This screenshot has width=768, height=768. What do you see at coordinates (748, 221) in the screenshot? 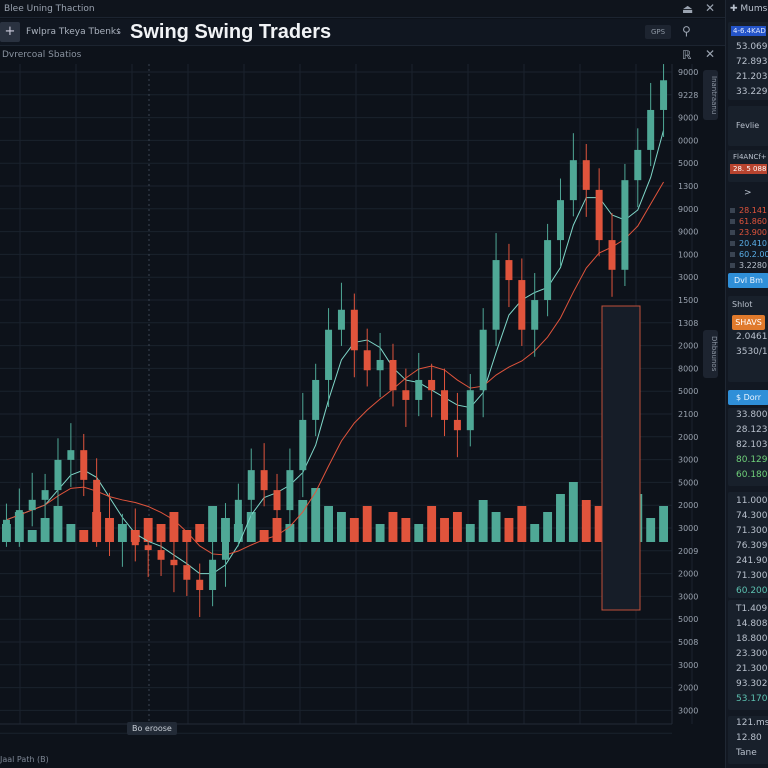
I see `list-item: 61.860` at bounding box center [748, 221].